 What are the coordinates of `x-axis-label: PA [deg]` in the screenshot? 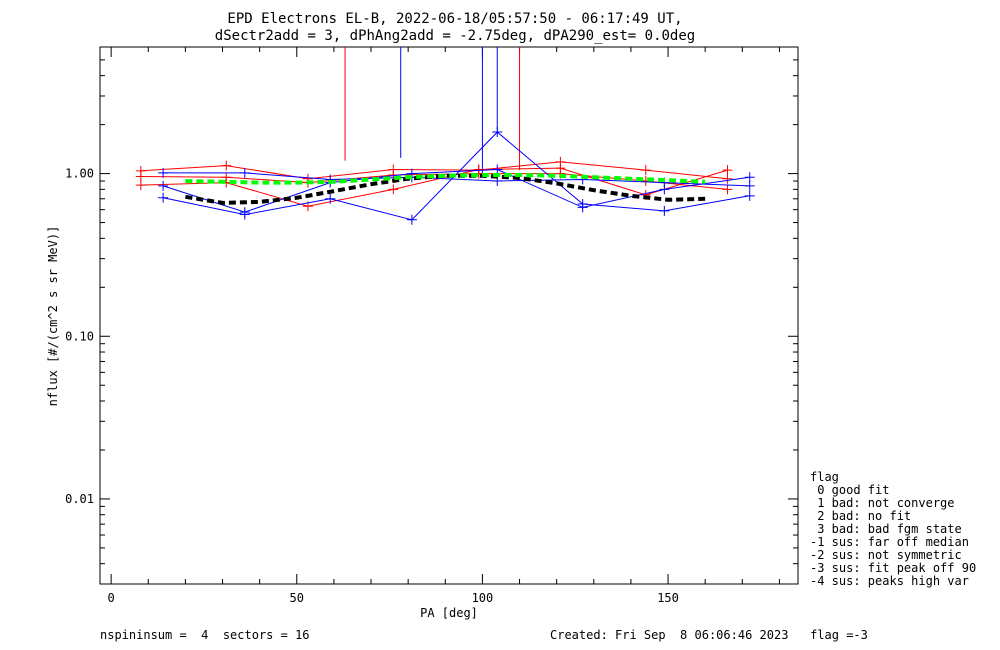 It's located at (449, 613).